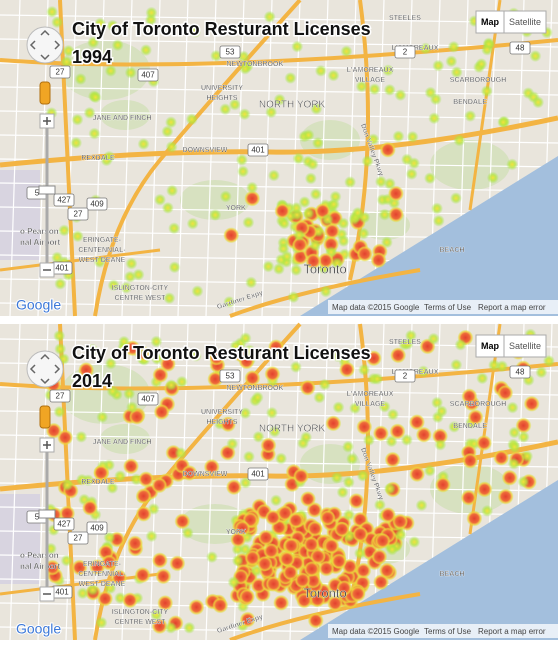 The height and width of the screenshot is (645, 558). What do you see at coordinates (62, 268) in the screenshot?
I see `highway-number: 401` at bounding box center [62, 268].